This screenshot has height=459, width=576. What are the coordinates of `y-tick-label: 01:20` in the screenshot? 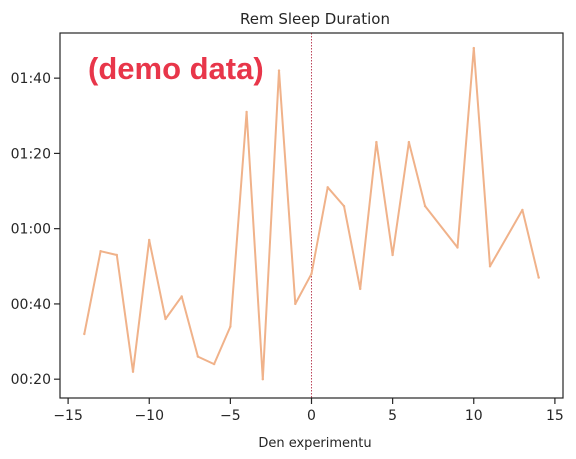 It's located at (31, 154).